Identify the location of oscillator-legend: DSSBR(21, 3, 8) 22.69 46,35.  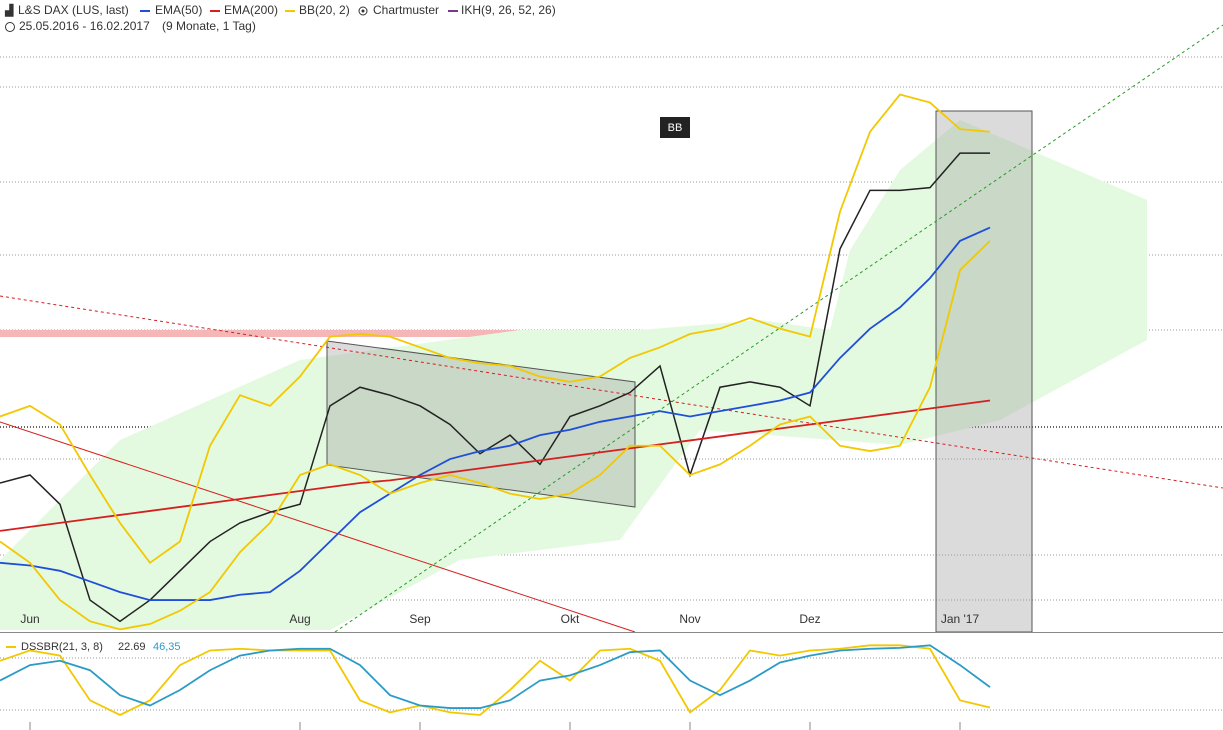
(93, 647).